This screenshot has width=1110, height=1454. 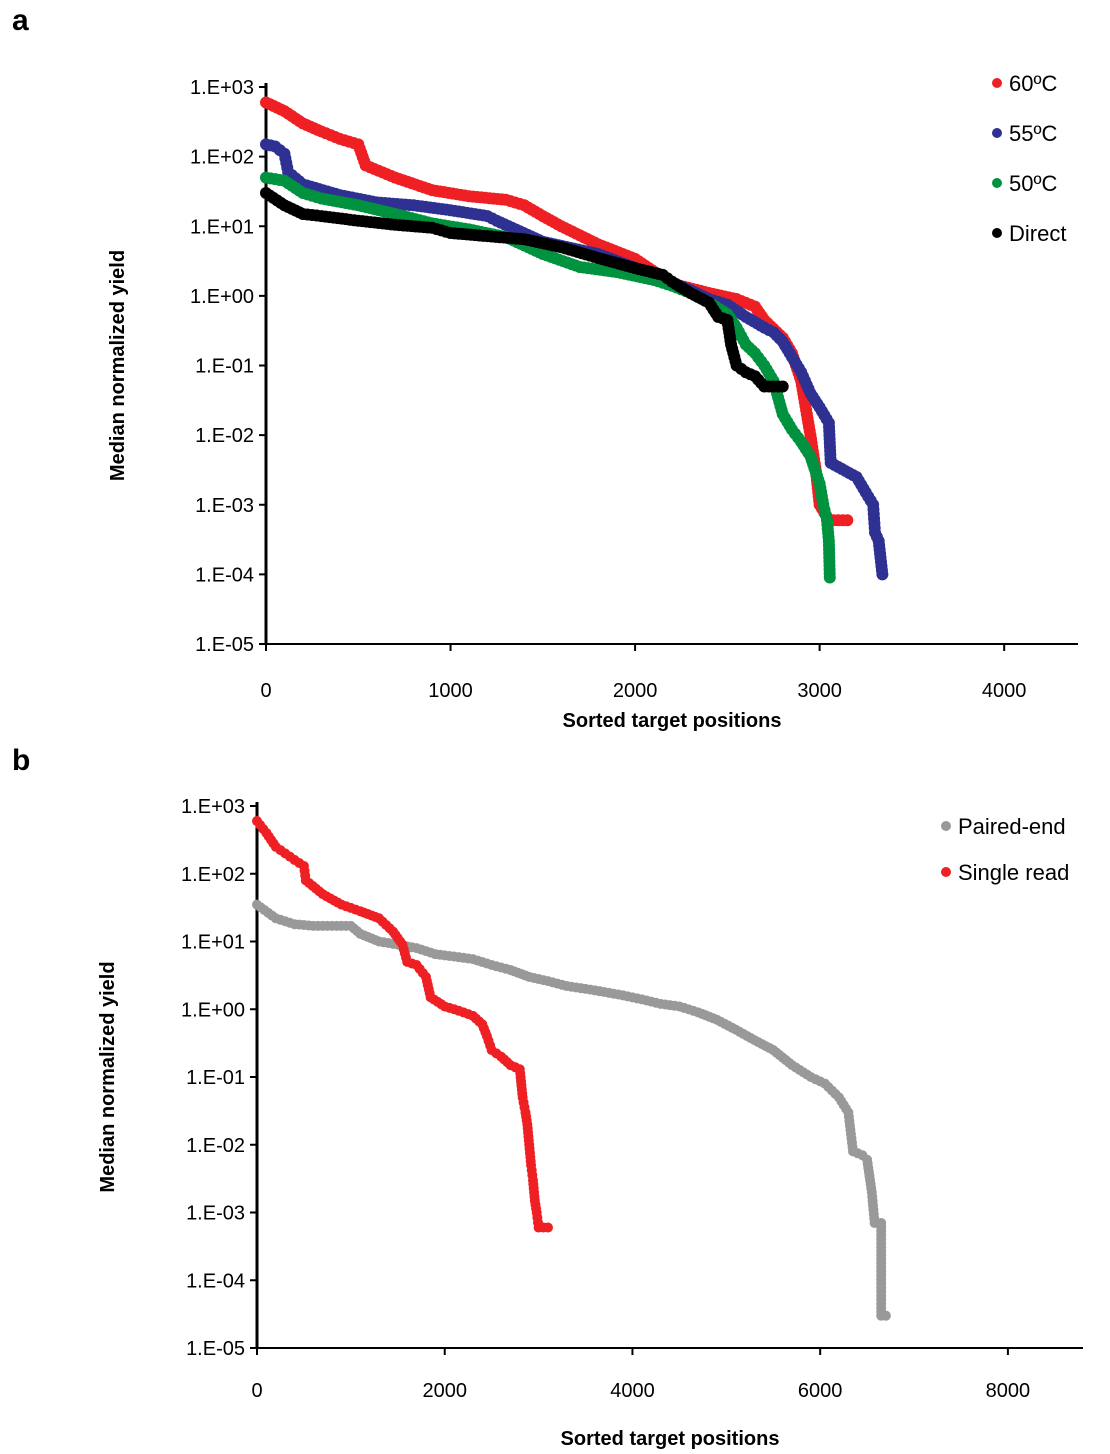 What do you see at coordinates (450, 691) in the screenshot?
I see `x-tick-label: 1000` at bounding box center [450, 691].